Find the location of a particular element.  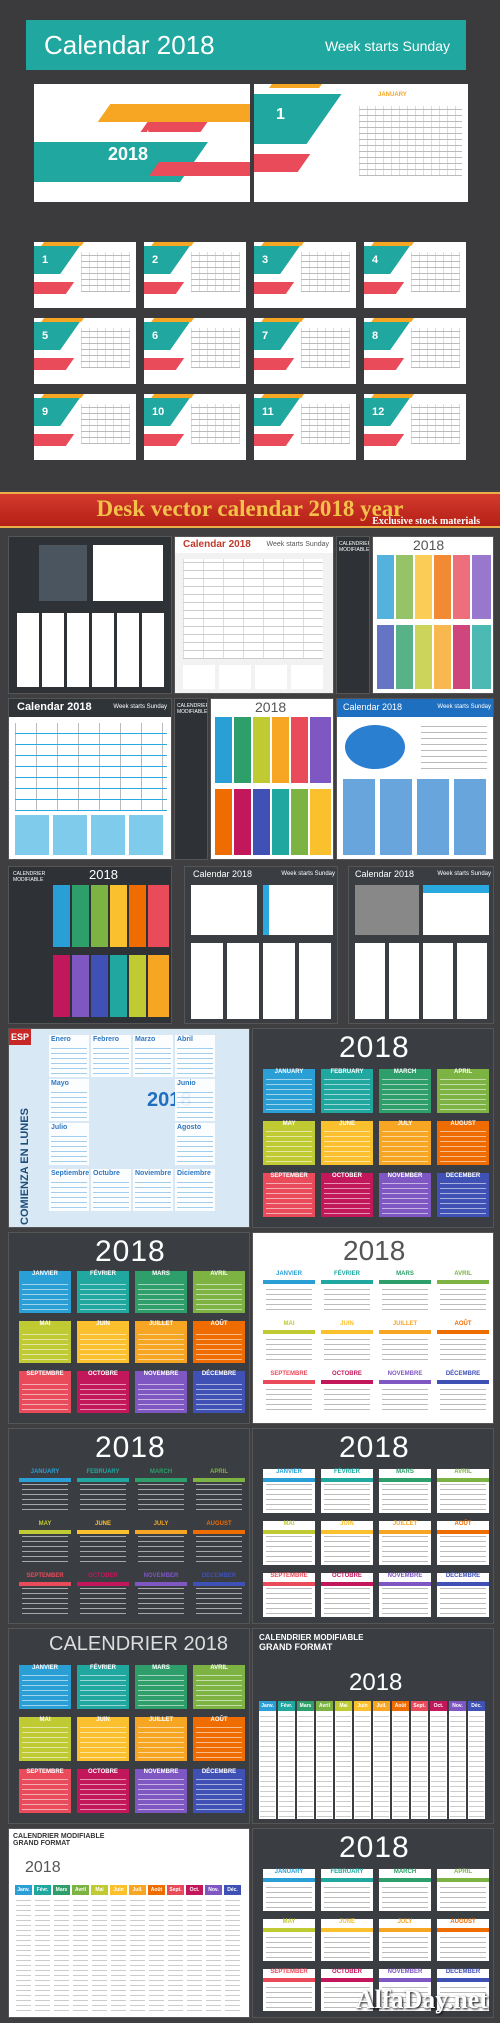

month-column-name: Avril is located at coordinates (324, 1706).